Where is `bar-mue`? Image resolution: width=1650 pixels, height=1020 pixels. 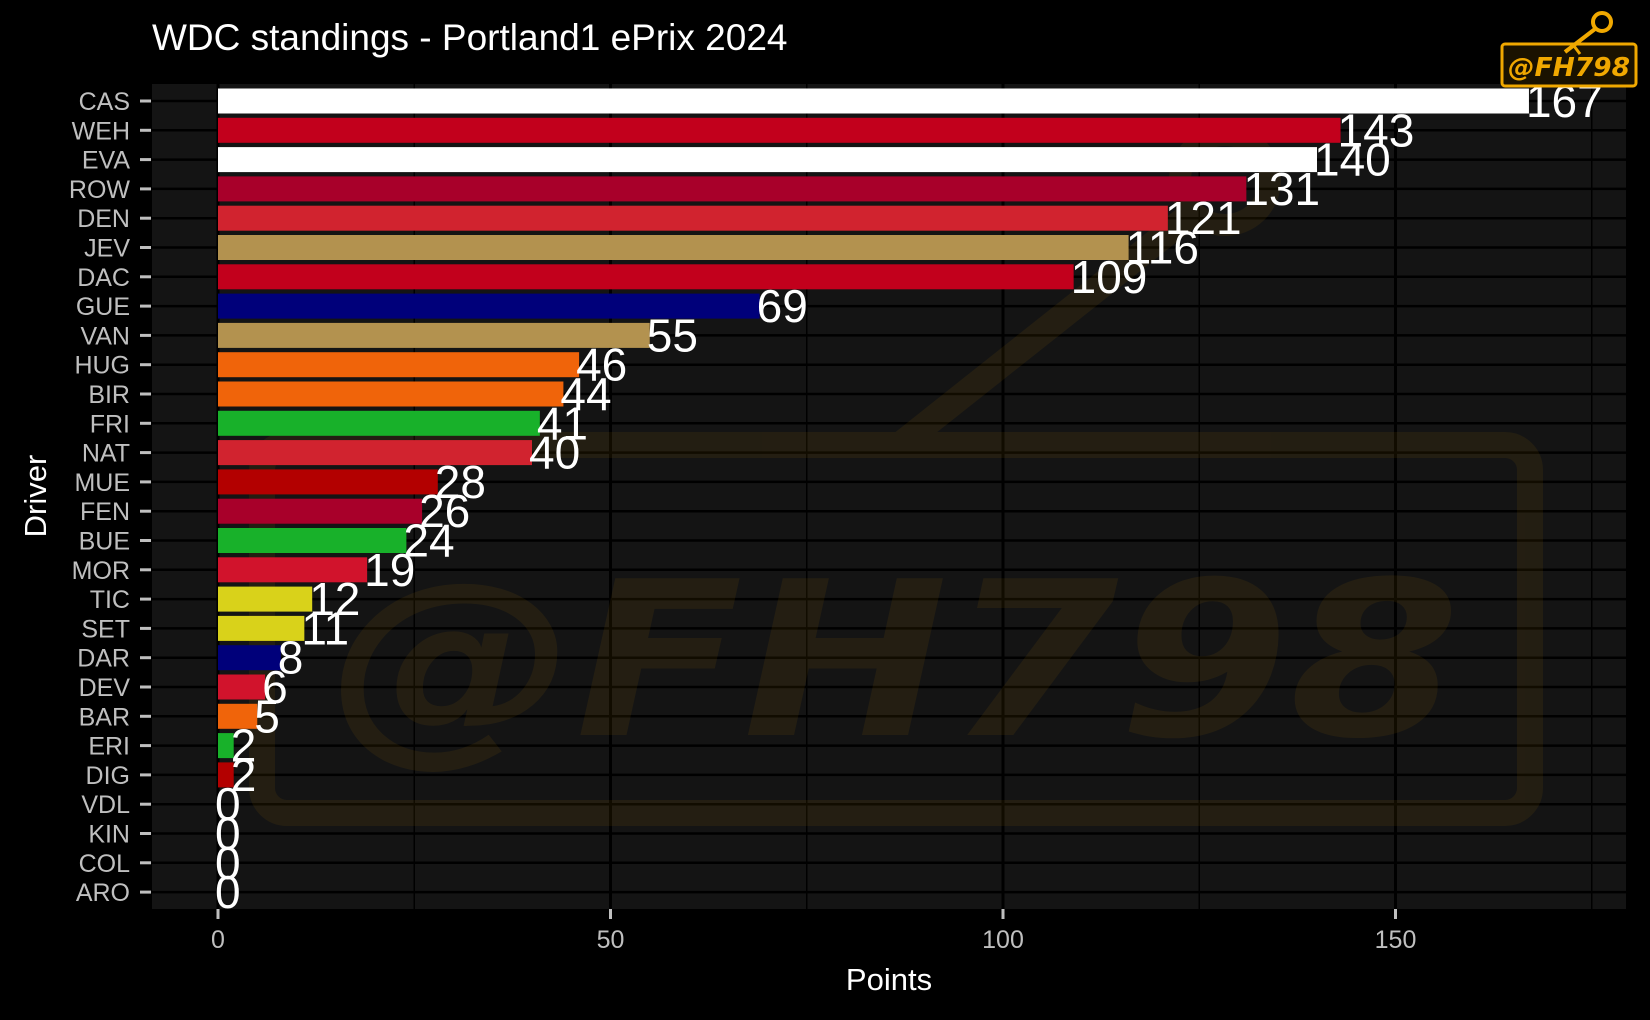
bar-mue is located at coordinates (328, 482).